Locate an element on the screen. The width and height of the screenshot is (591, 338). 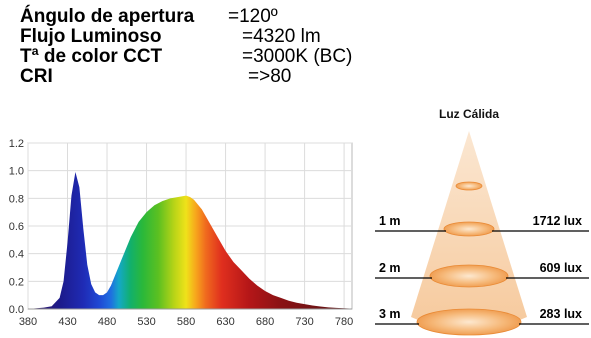
distance-label: 3 m is located at coordinates (390, 314).